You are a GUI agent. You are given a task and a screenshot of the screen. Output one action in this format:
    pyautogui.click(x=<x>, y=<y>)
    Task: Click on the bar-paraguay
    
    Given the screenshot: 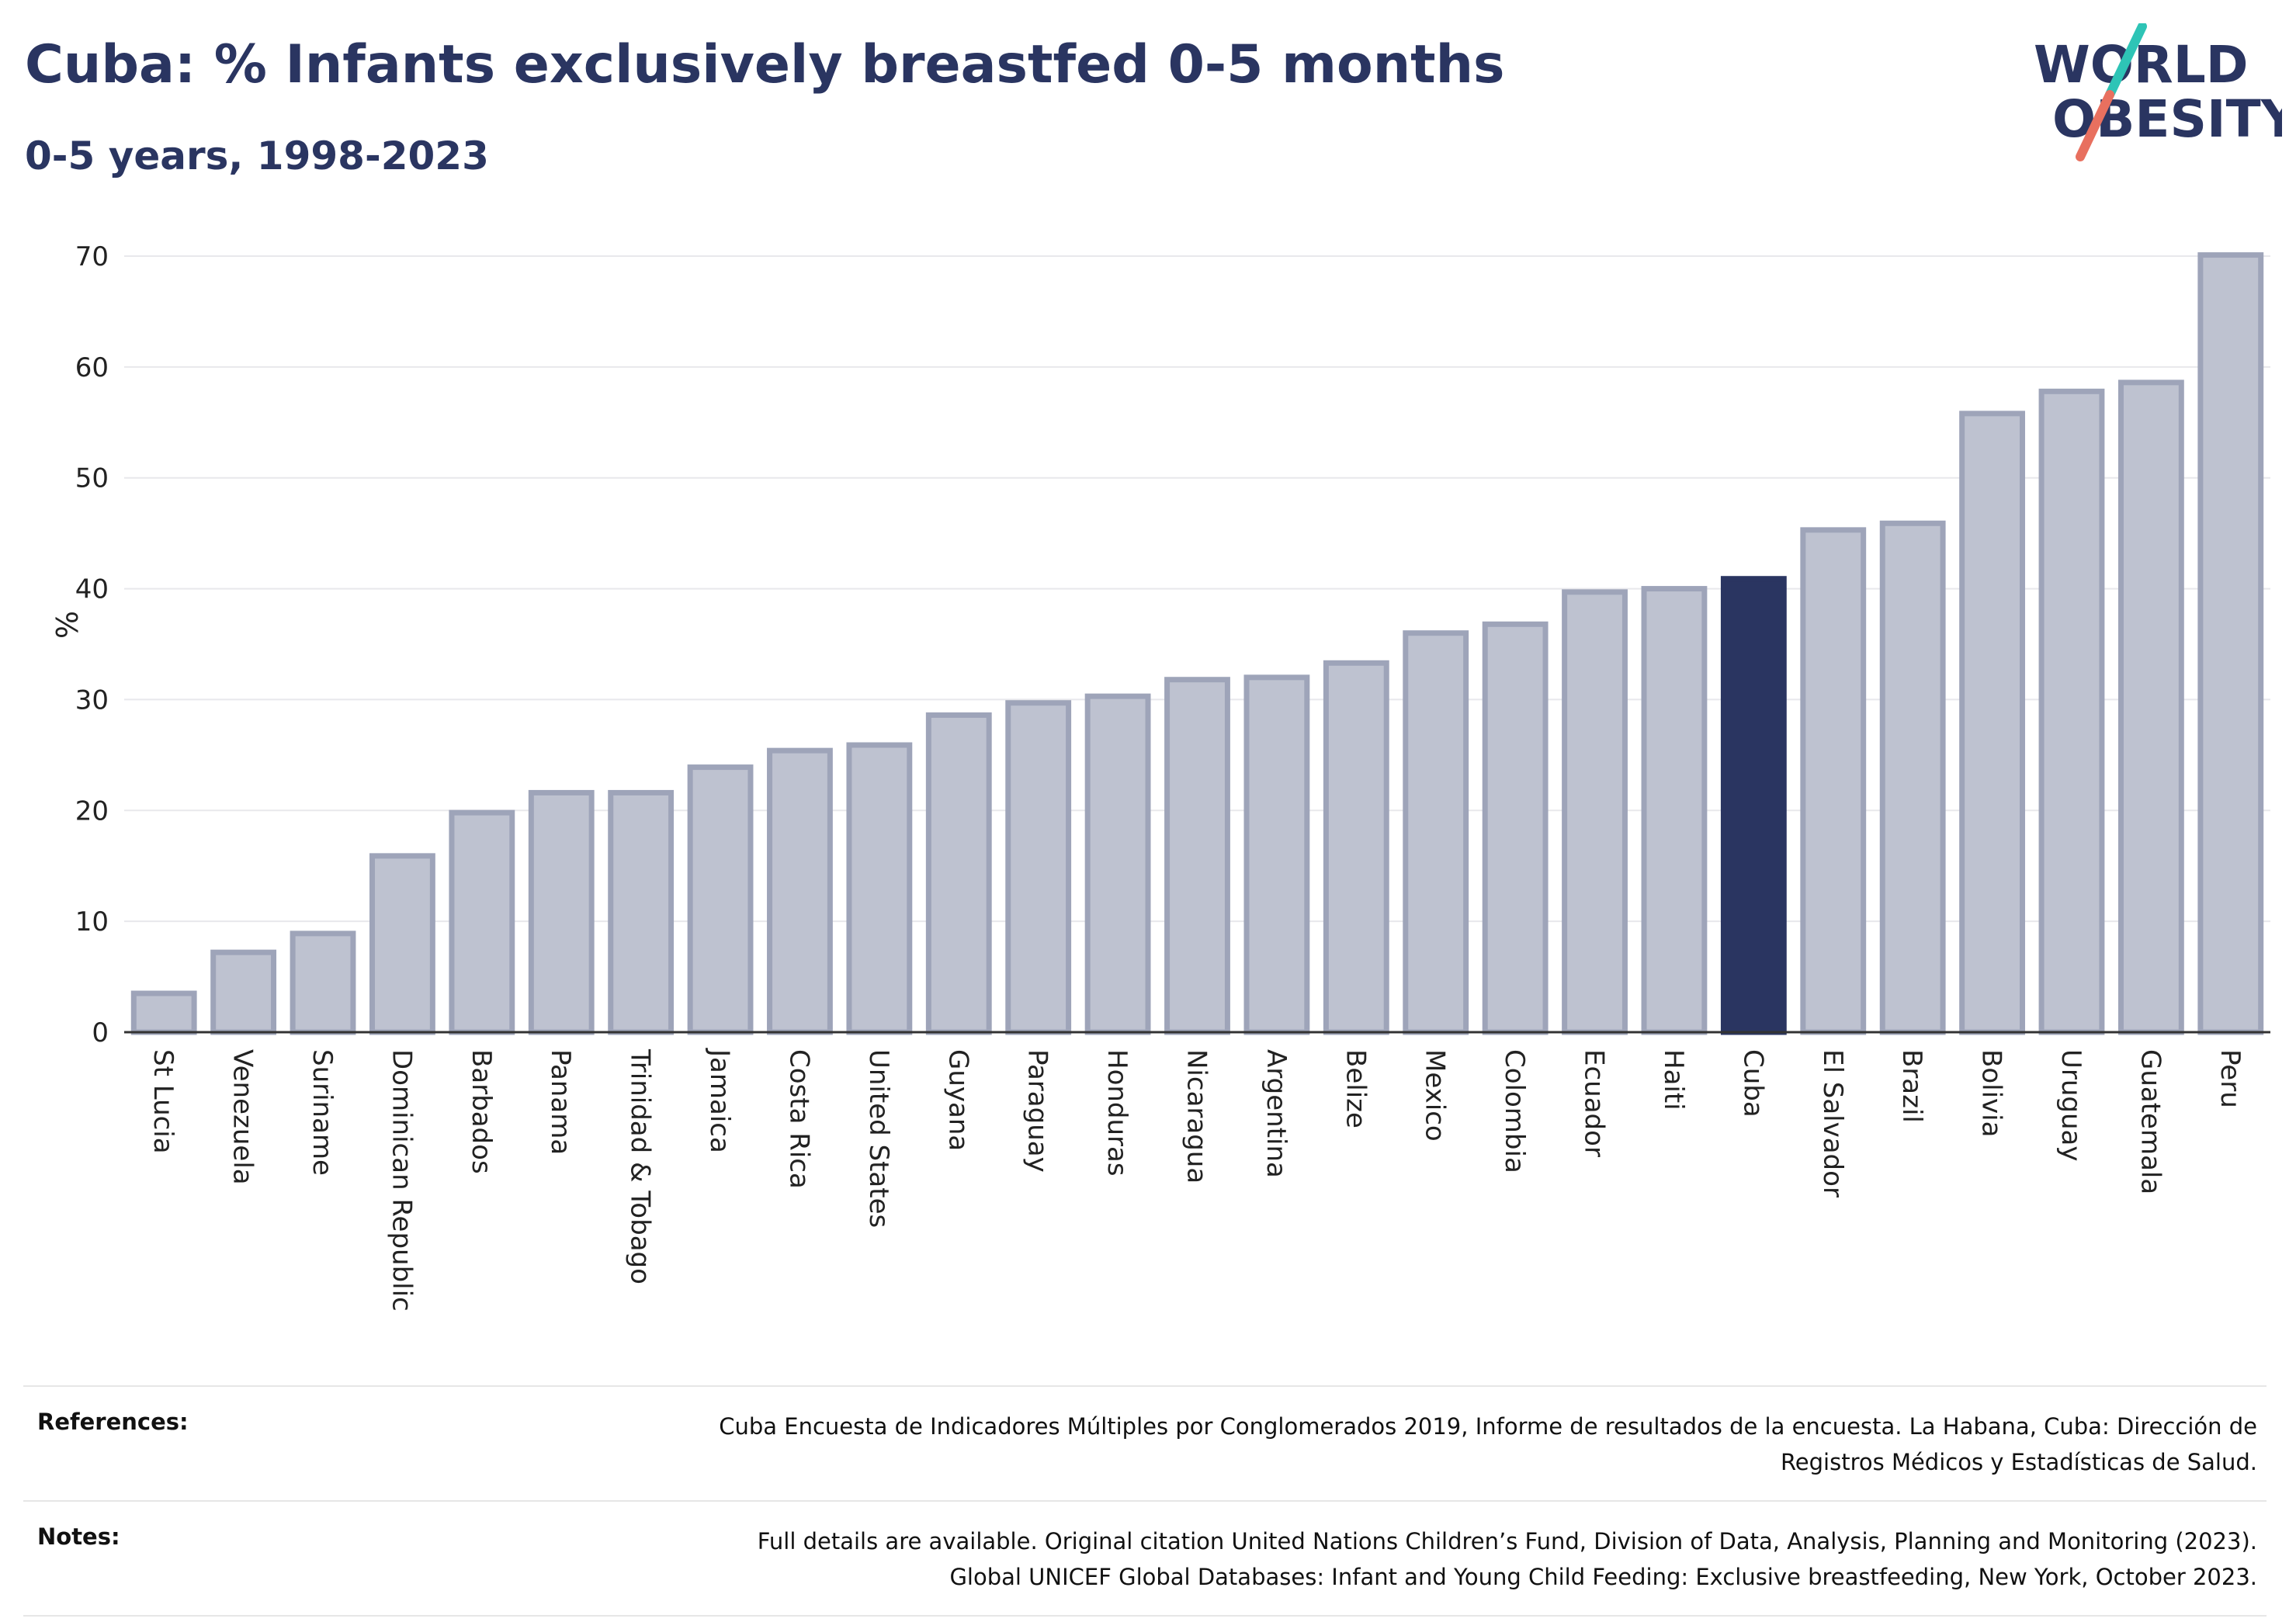 What is the action you would take?
    pyautogui.click(x=1038, y=867)
    